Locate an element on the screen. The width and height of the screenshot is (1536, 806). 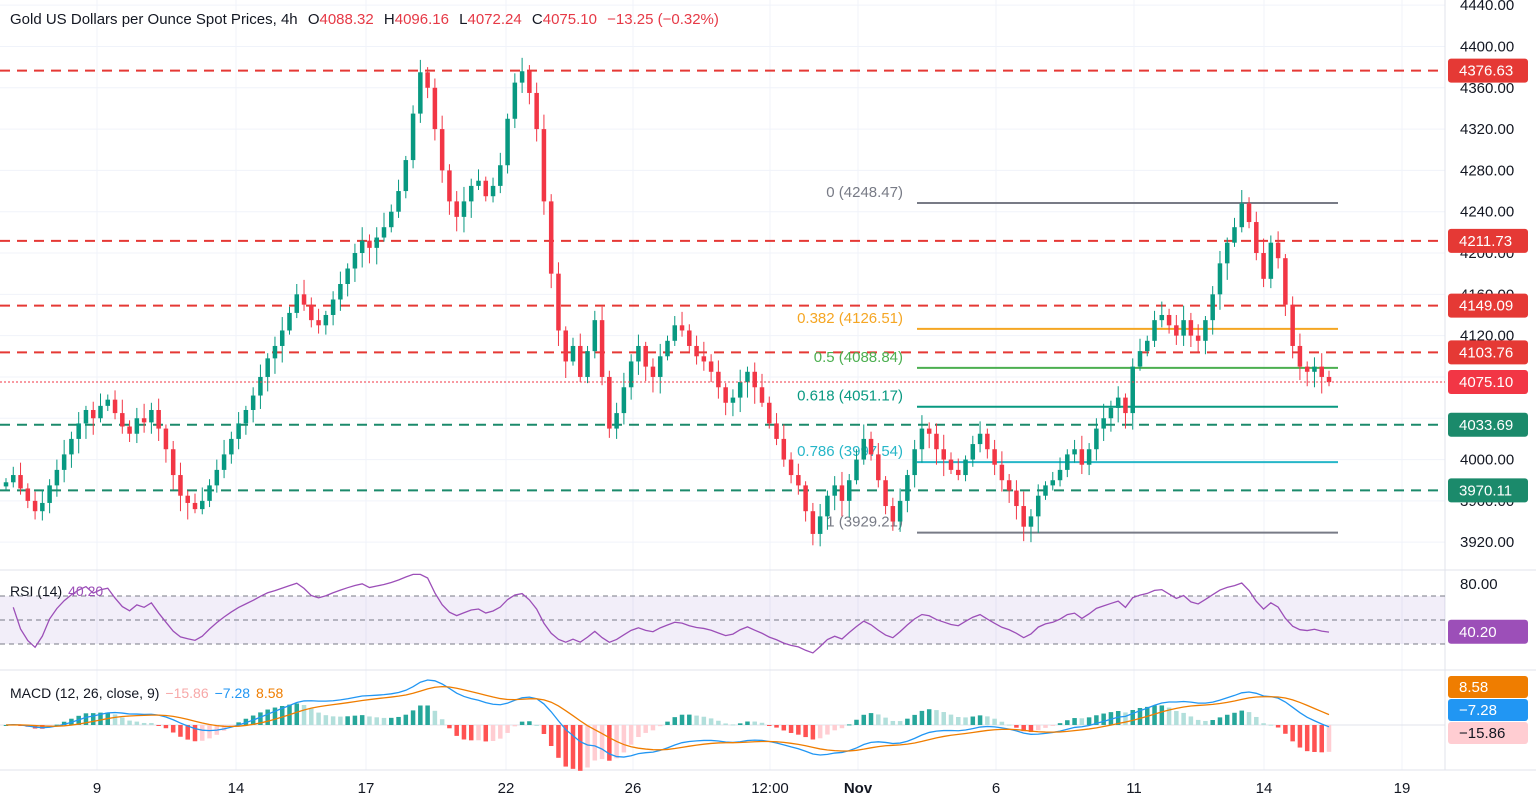
time-tick-label: 9 is located at coordinates (97, 788).